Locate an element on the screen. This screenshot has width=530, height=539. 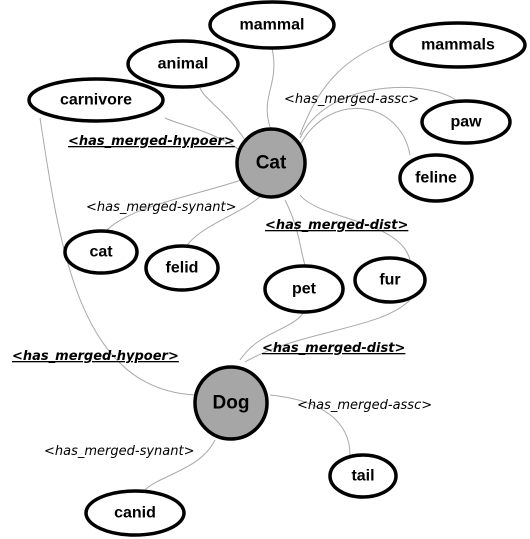
label-dog-dist: <has_merged-dist> is located at coordinates (333, 348).